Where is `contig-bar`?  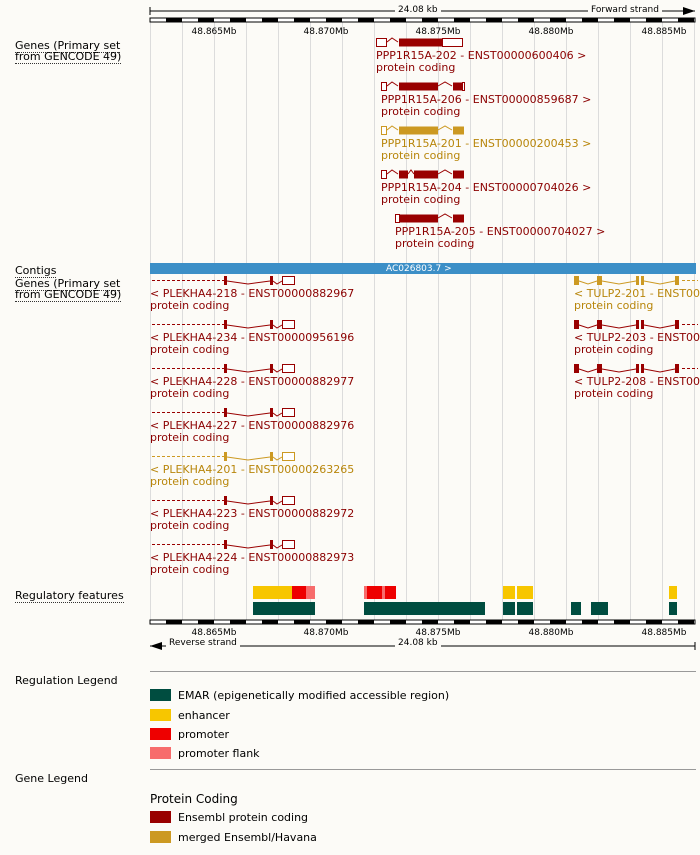 contig-bar is located at coordinates (423, 268).